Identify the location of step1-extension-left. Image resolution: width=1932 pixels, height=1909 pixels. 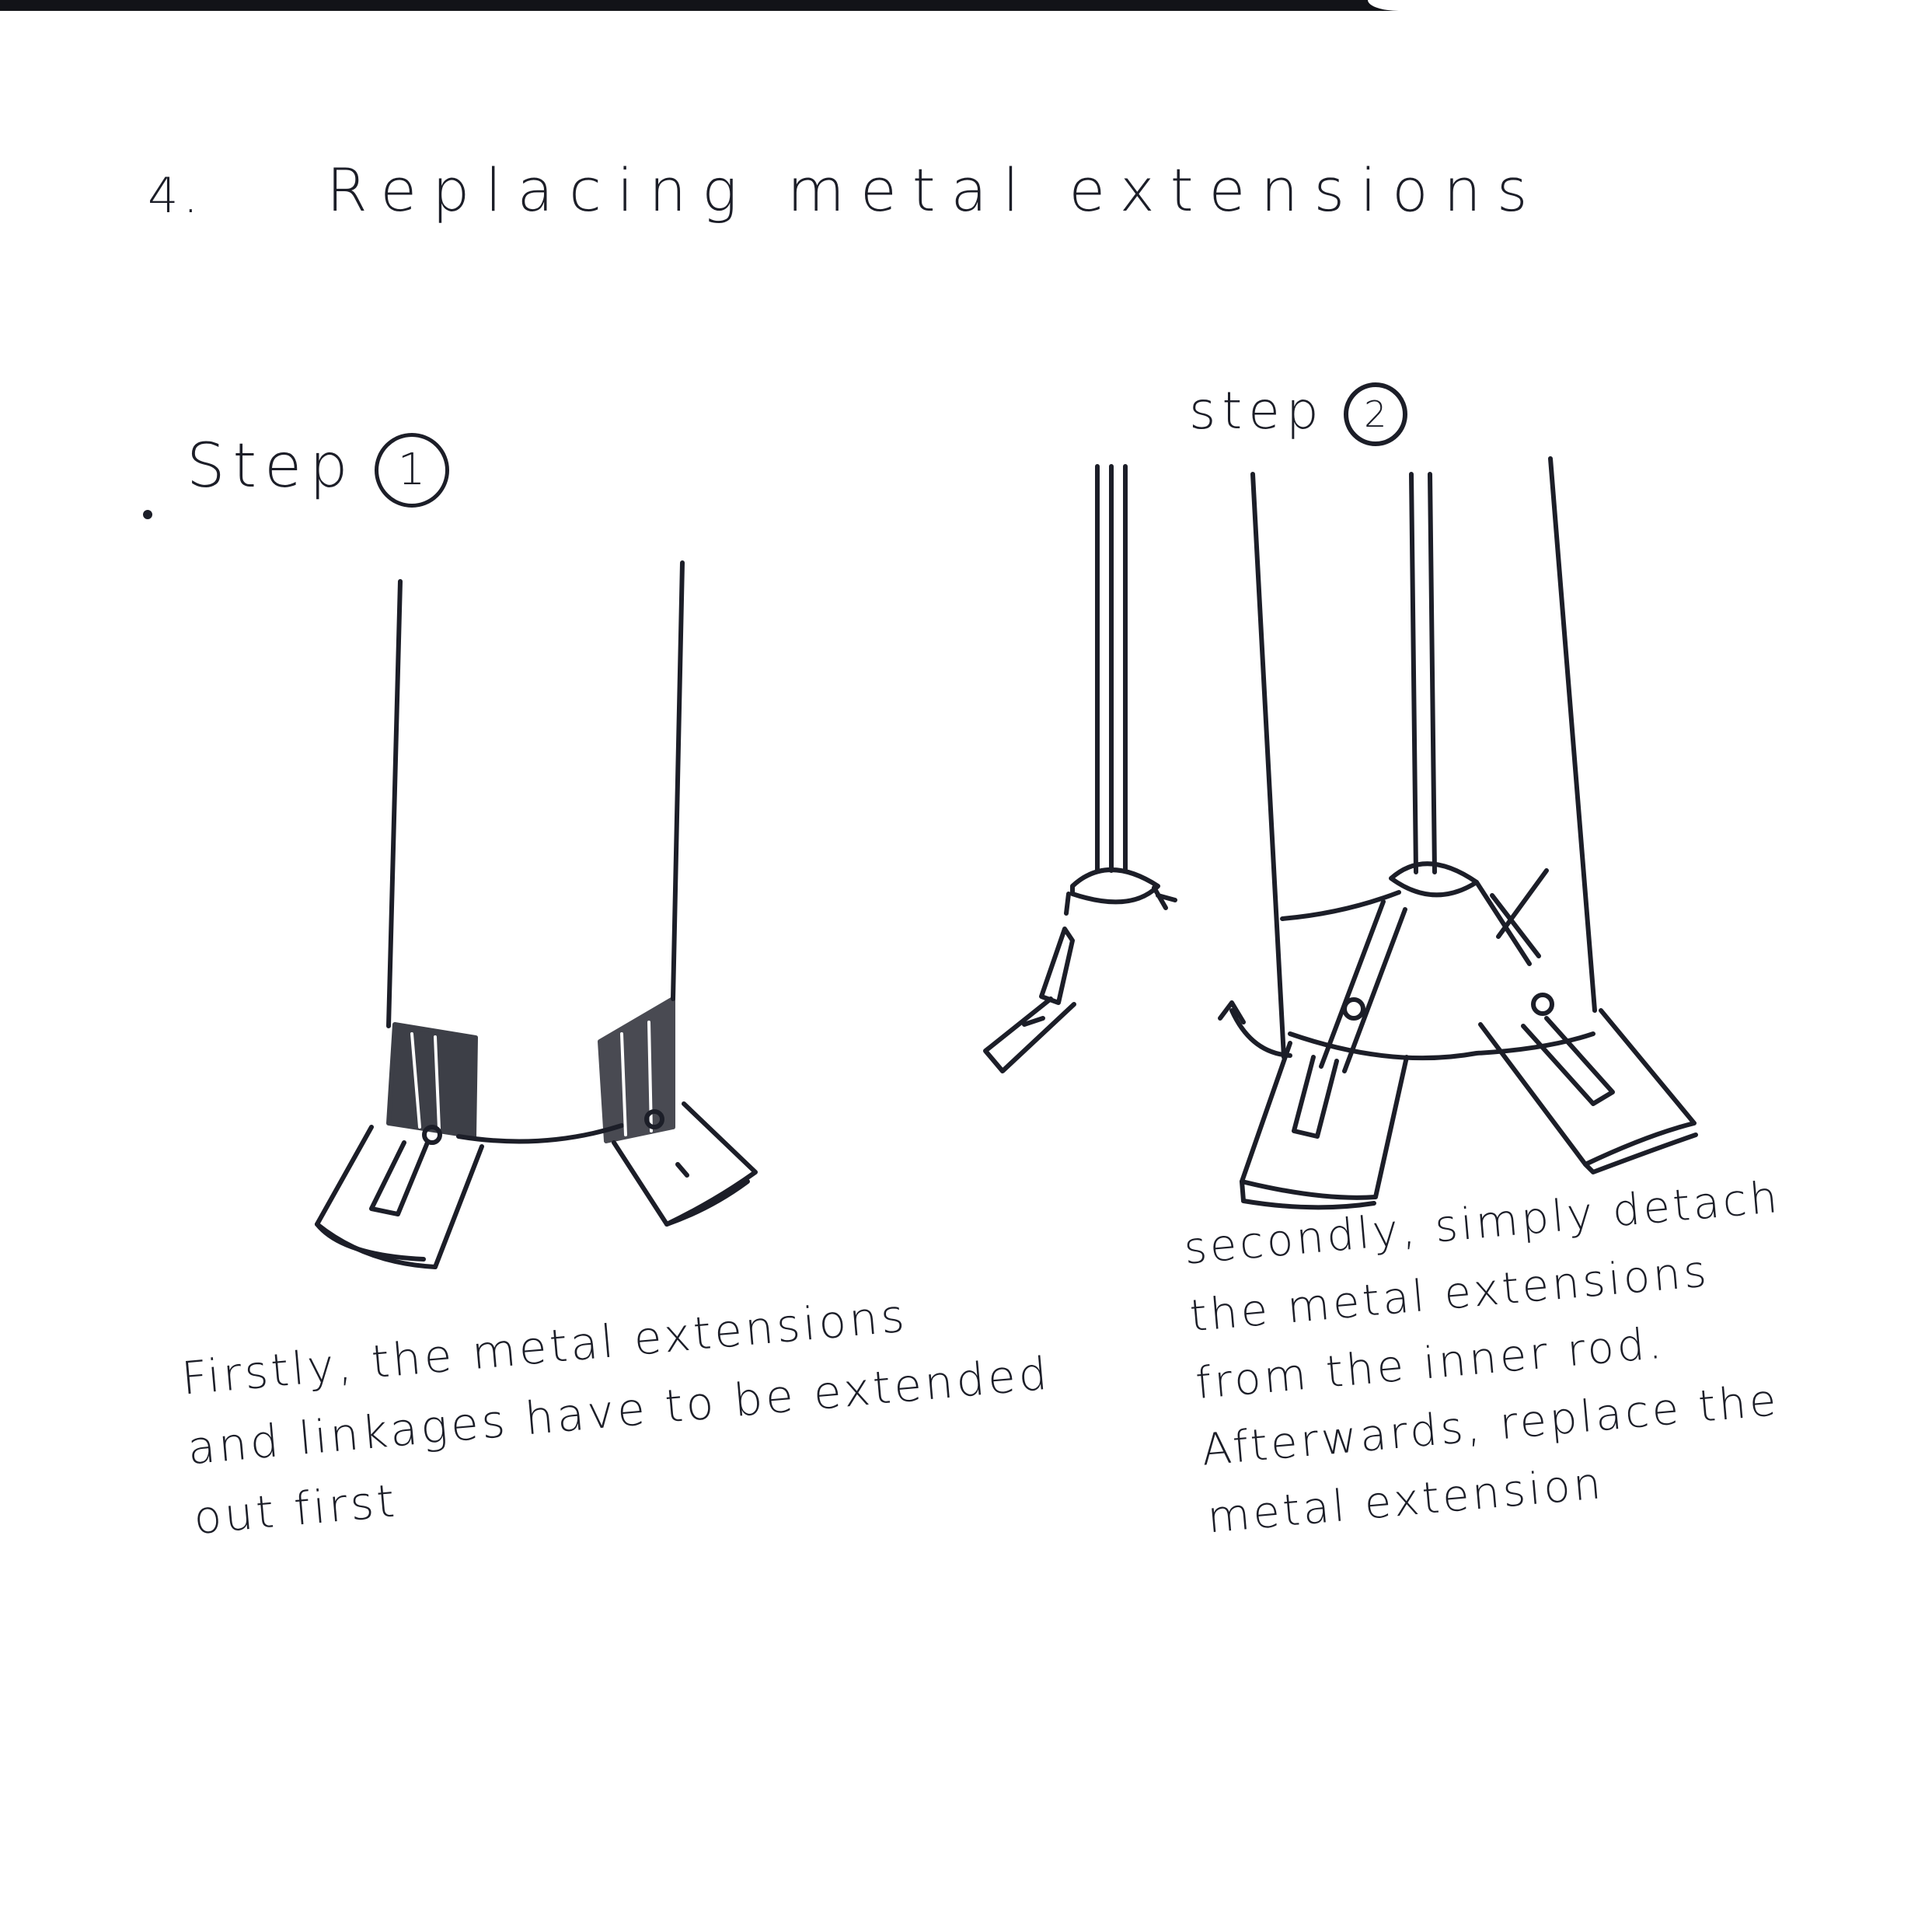
(399, 1197).